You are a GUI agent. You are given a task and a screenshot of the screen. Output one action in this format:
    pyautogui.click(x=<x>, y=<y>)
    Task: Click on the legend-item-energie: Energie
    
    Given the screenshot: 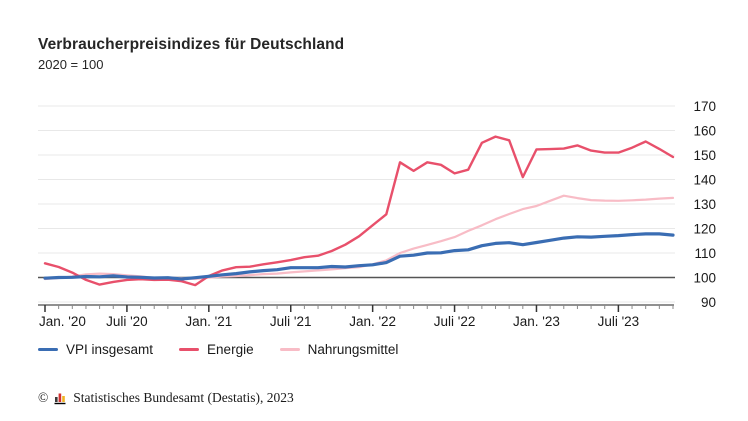 What is the action you would take?
    pyautogui.click(x=216, y=349)
    